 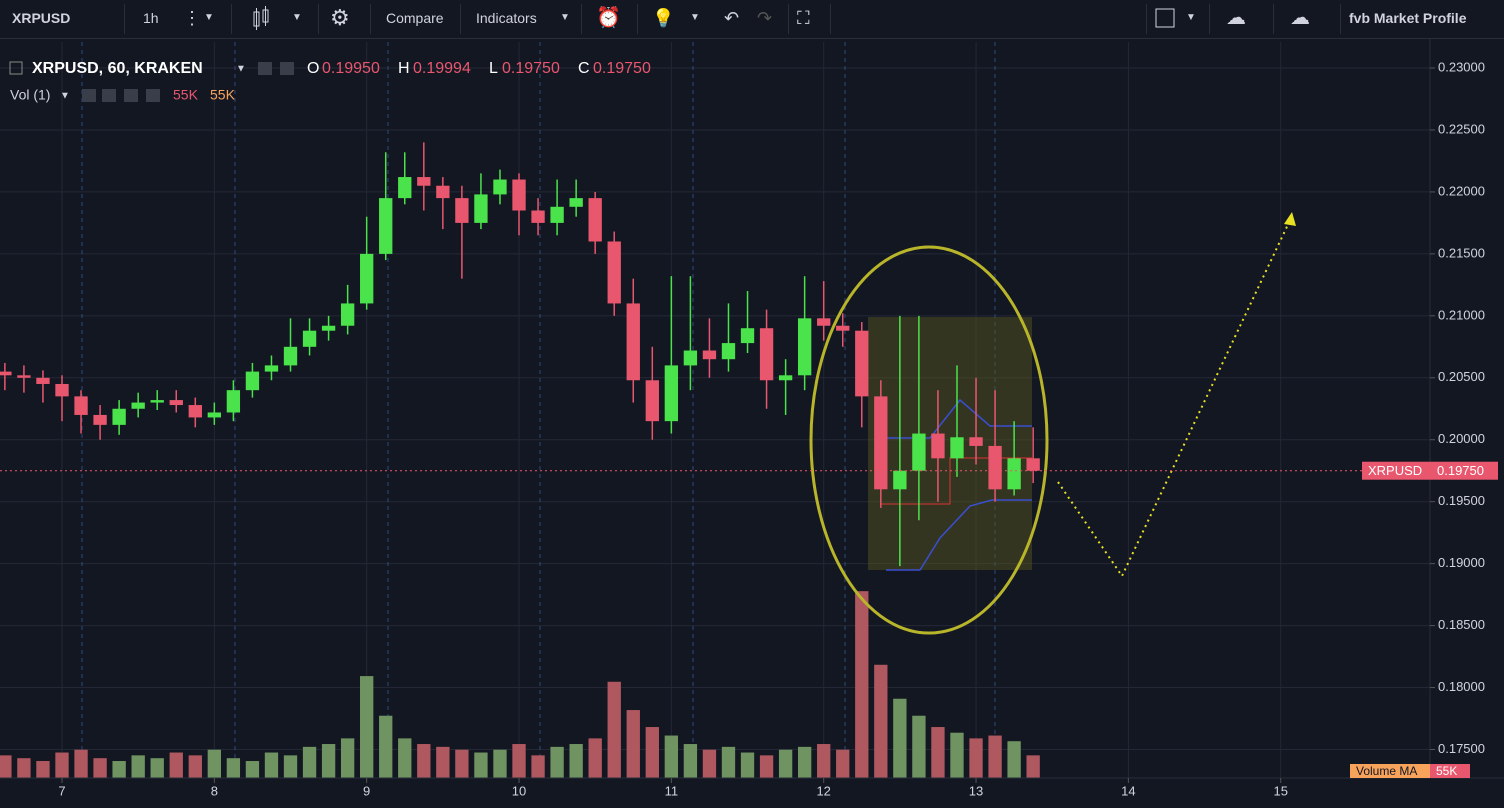 I want to click on remove-icon, so click(x=153, y=95).